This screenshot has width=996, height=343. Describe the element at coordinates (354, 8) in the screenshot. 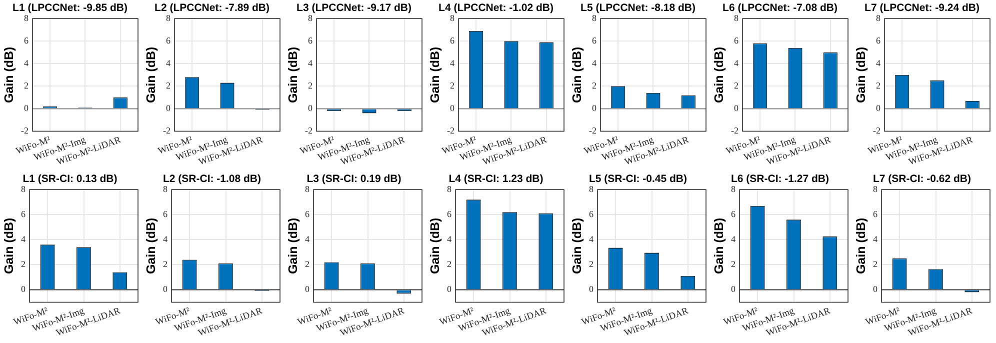

I see `chart-title: L3 (LPCCNet: -9.17 dB)` at that location.